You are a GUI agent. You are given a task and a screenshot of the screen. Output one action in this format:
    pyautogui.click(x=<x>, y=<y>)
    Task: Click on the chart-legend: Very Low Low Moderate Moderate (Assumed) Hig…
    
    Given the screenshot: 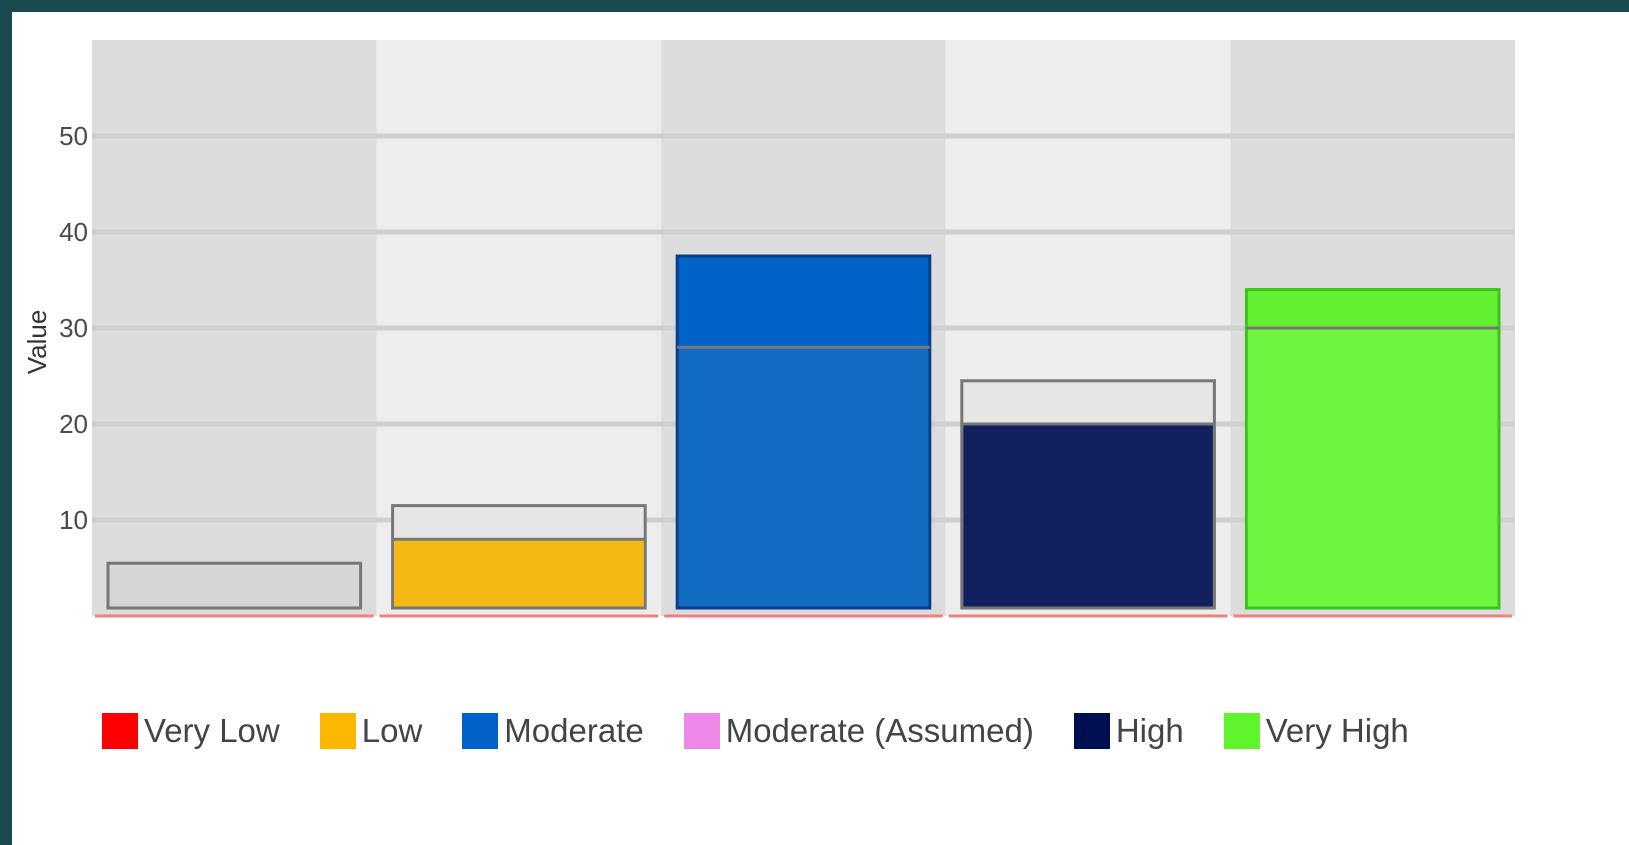 What is the action you would take?
    pyautogui.click(x=775, y=731)
    